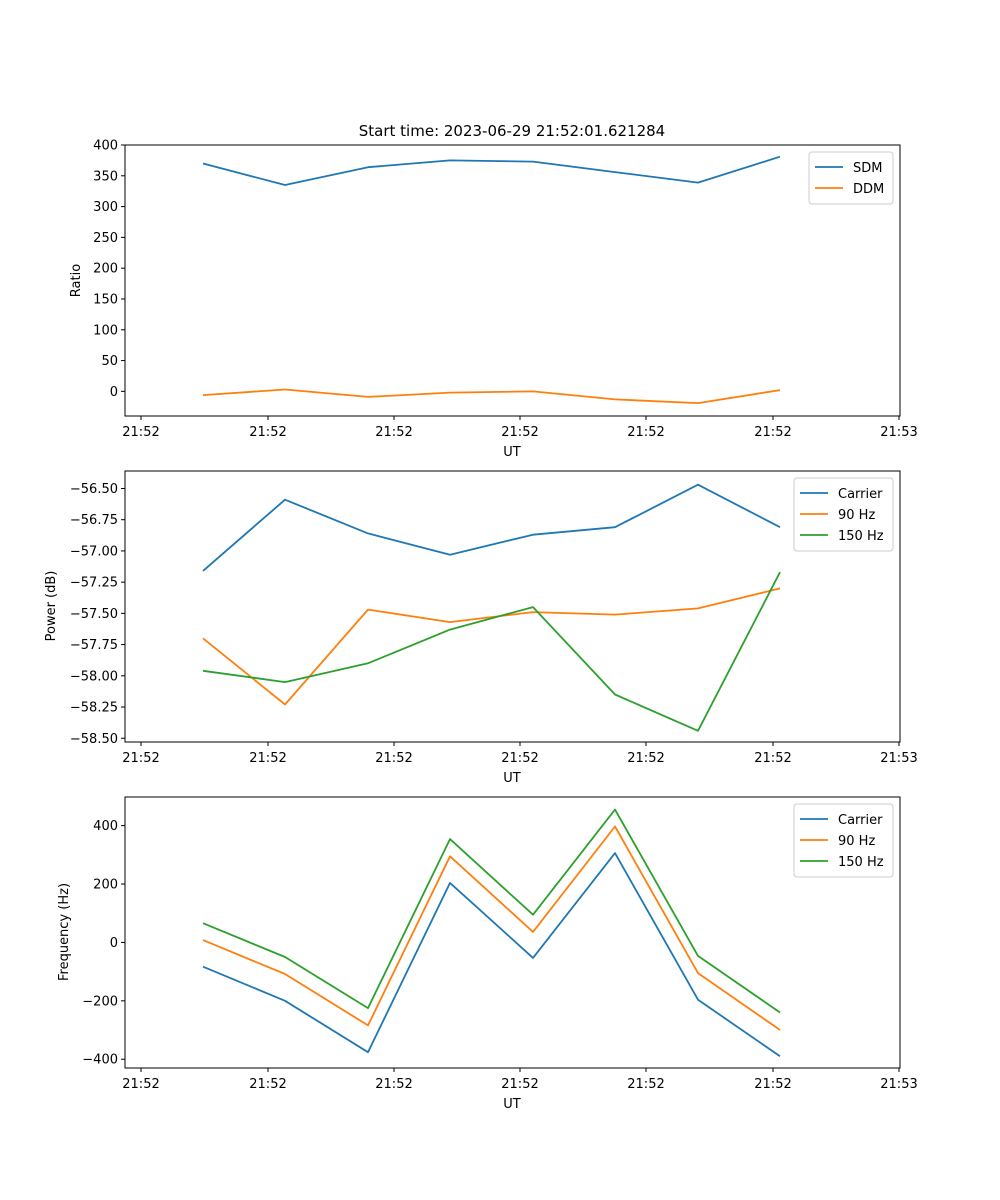  What do you see at coordinates (105, 207) in the screenshot?
I see `ratio-y-tick-label: 300` at bounding box center [105, 207].